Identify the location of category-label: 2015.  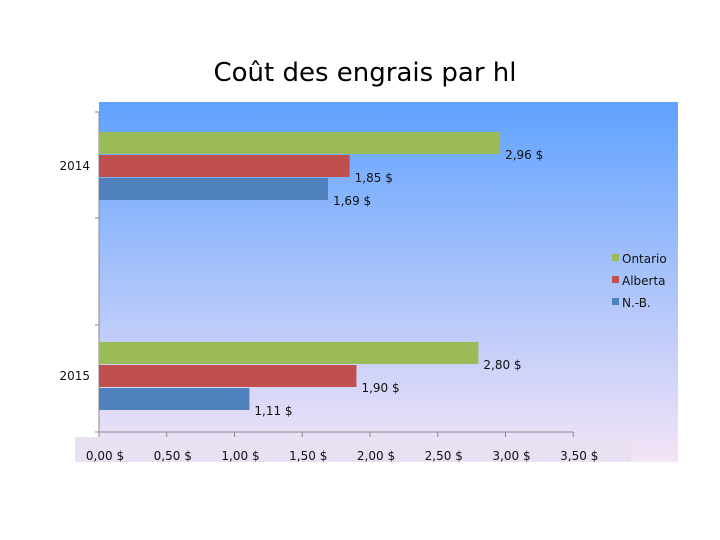
(74, 376).